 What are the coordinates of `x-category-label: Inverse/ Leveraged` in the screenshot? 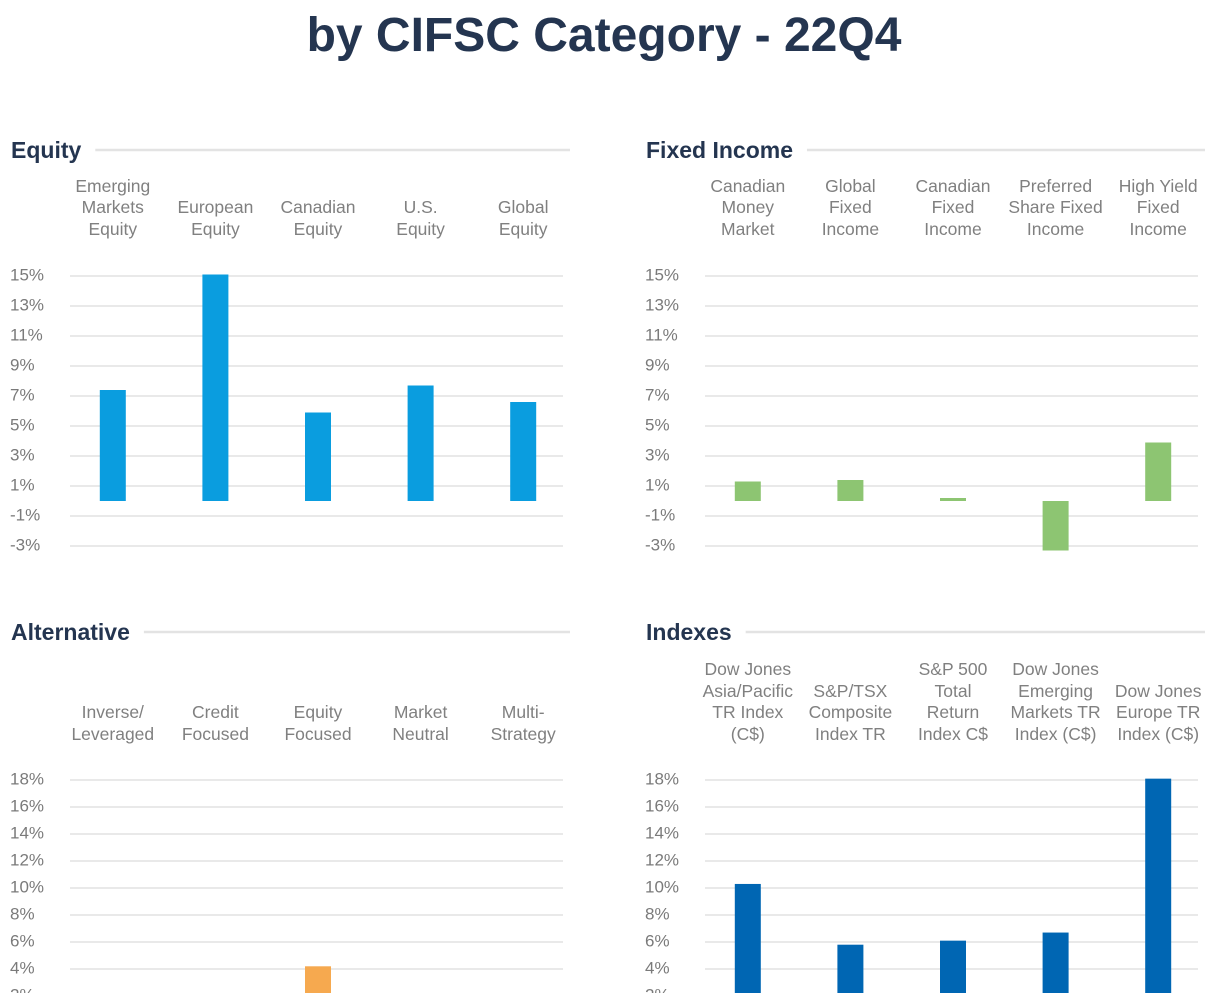 It's located at (113, 723).